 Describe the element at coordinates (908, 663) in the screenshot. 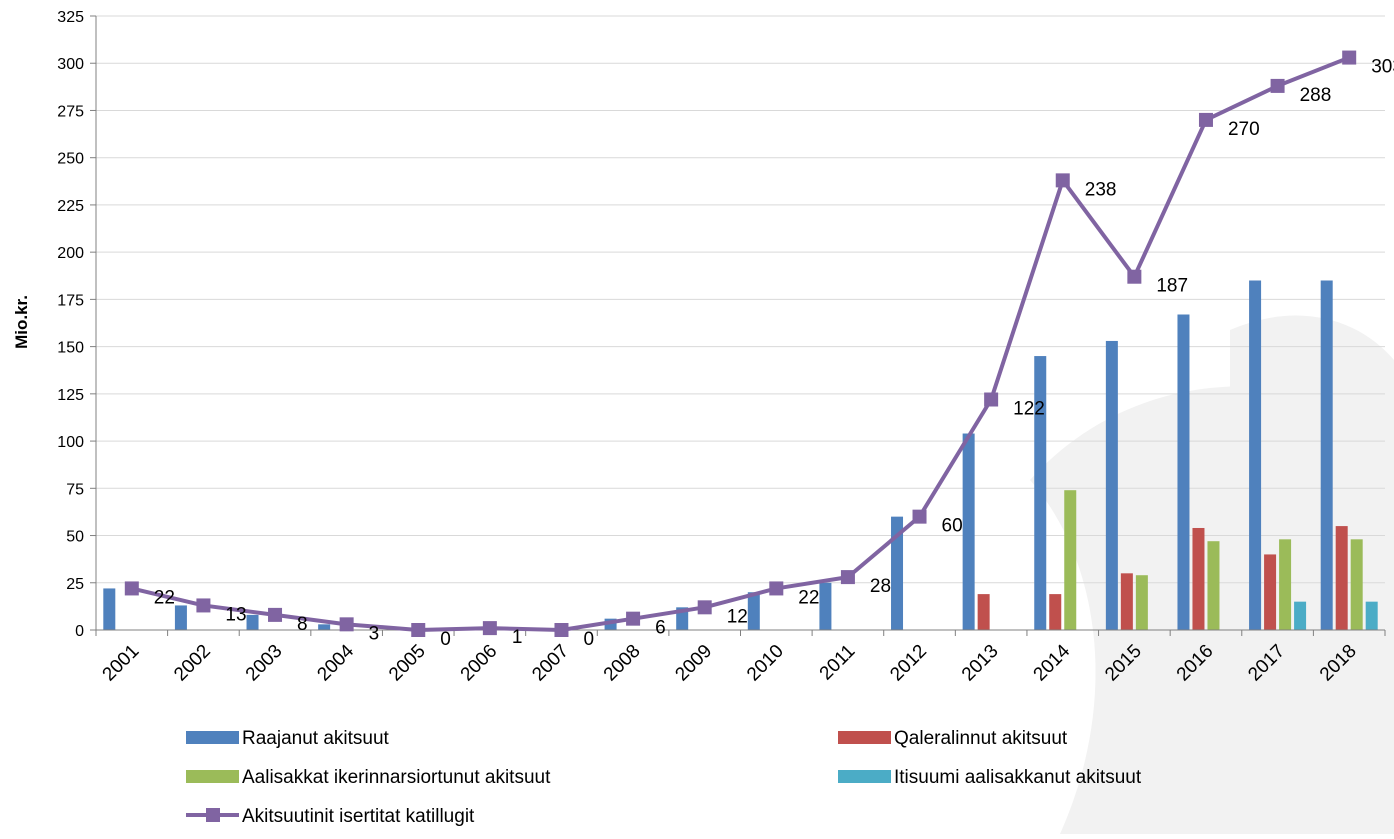

I see `x-tick-label: 2012` at that location.